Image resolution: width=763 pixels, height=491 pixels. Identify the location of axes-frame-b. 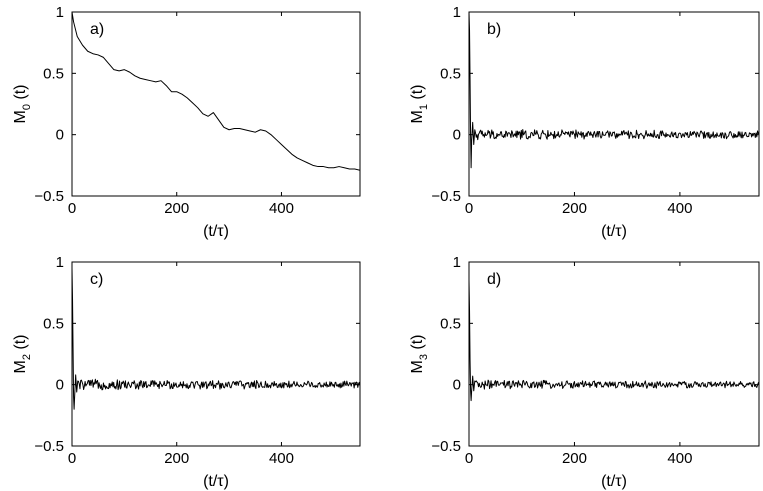
(614, 104).